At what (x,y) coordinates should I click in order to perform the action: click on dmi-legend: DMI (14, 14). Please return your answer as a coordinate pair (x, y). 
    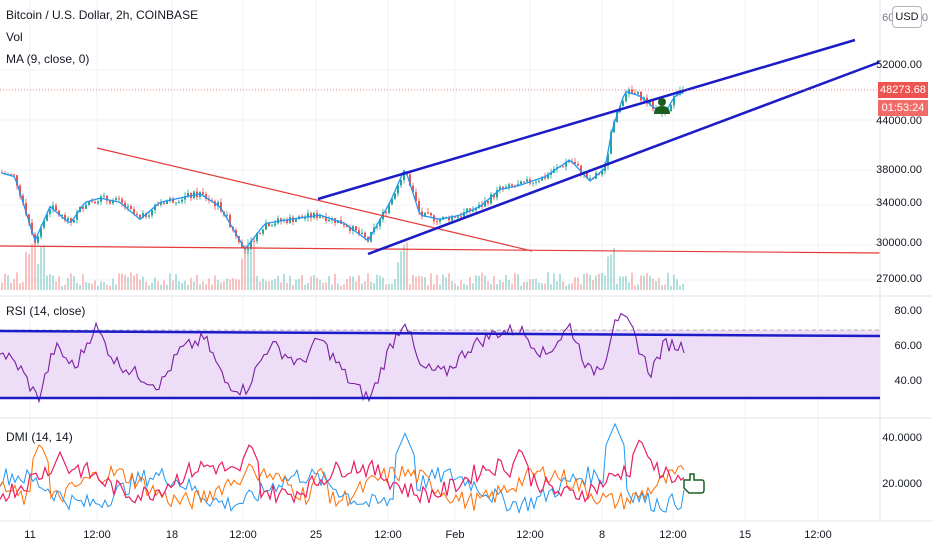
    Looking at the image, I should click on (39, 437).